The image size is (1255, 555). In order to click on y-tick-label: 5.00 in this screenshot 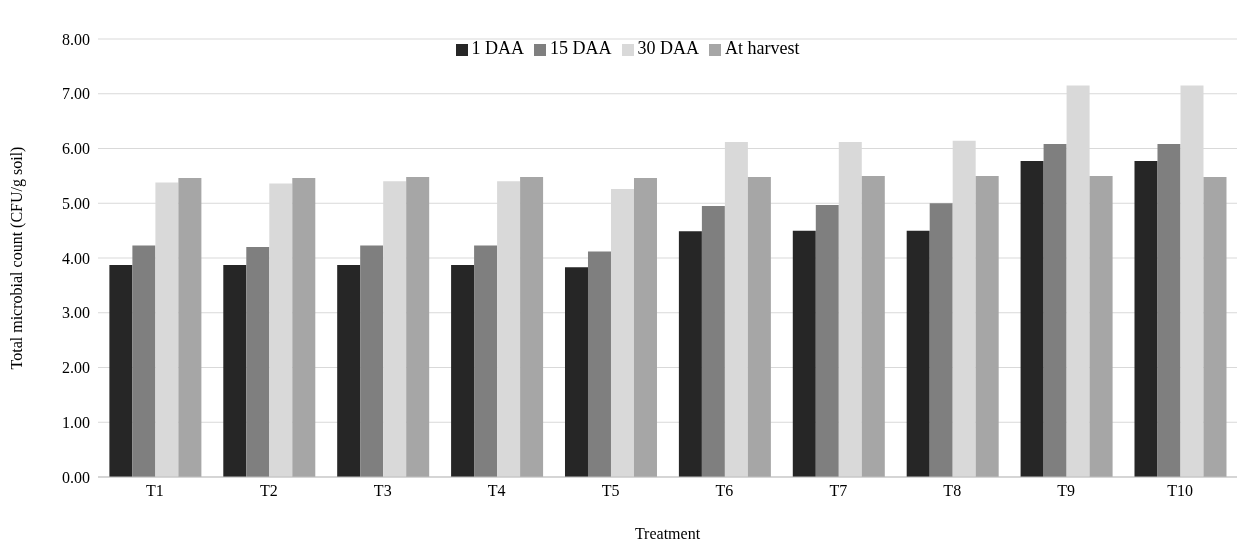, I will do `click(76, 203)`.